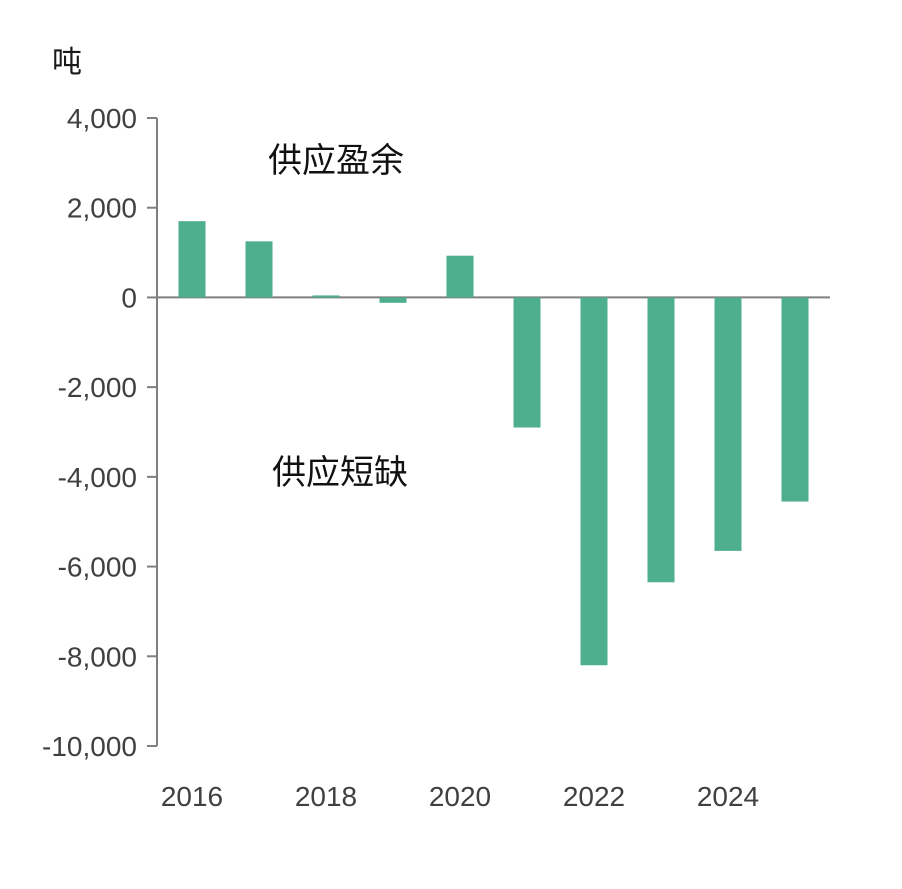  Describe the element at coordinates (97, 656) in the screenshot. I see `y-tick-label: -8,000` at that location.